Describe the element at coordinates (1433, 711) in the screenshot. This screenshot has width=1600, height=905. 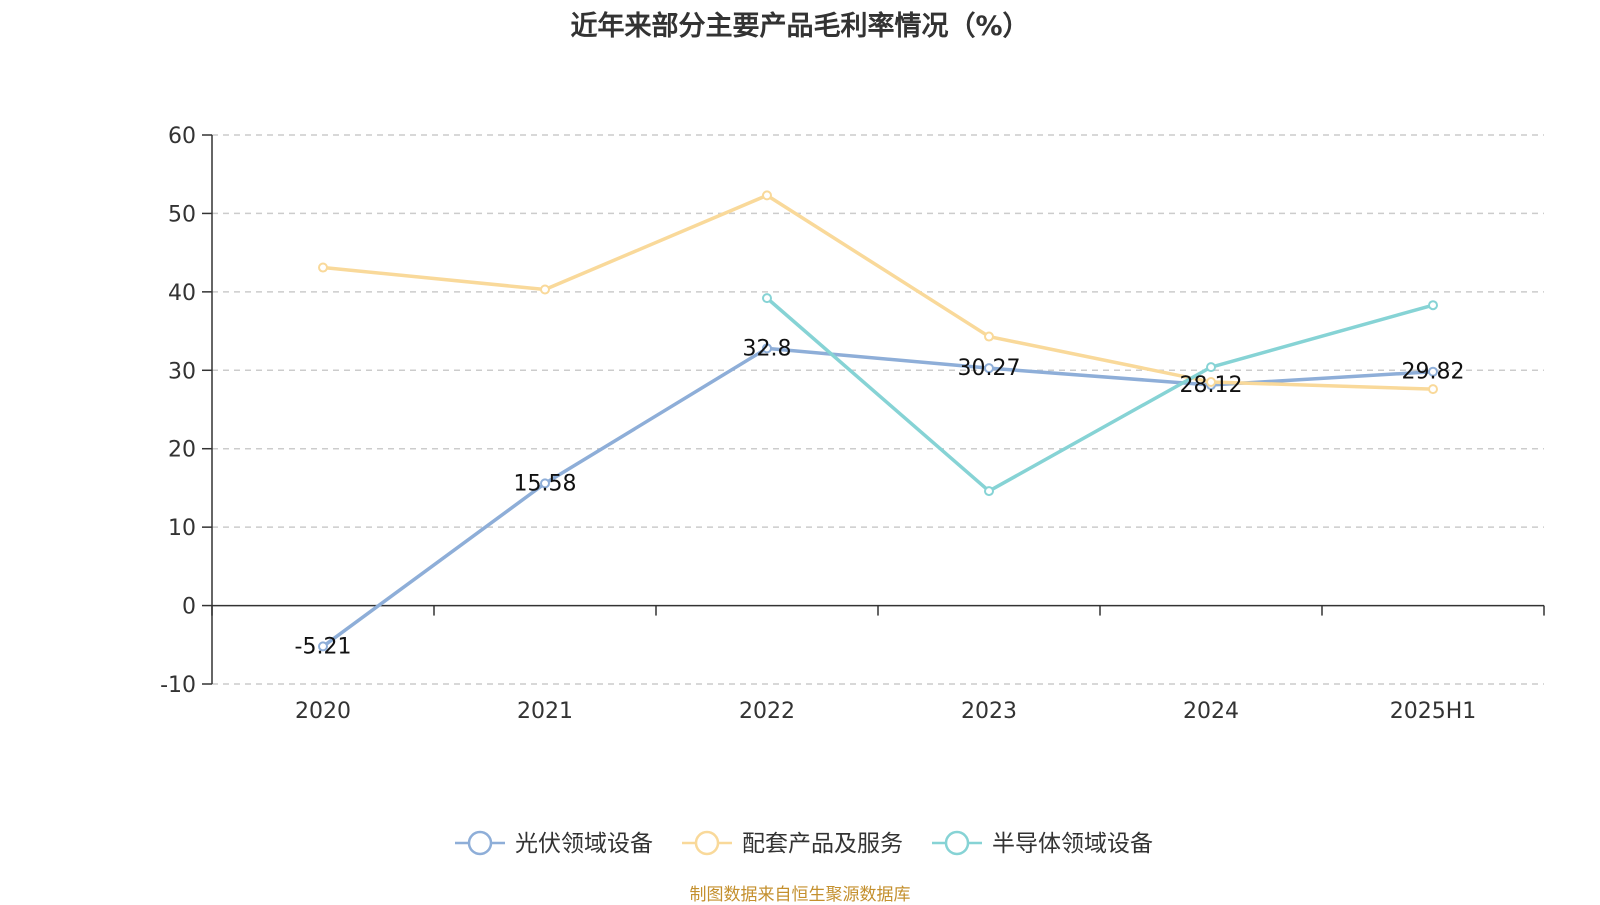
I see `x-tick-label: 2025H1` at that location.